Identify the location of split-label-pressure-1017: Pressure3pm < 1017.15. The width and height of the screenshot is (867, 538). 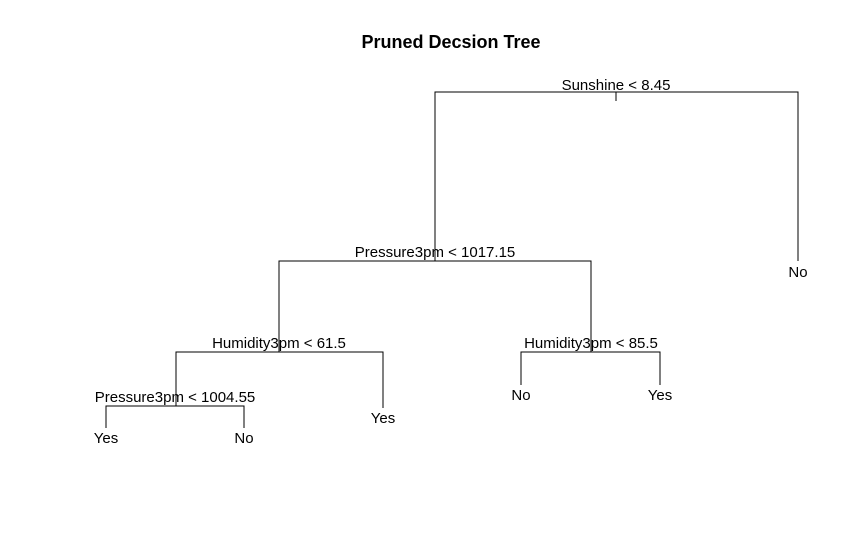
(435, 252).